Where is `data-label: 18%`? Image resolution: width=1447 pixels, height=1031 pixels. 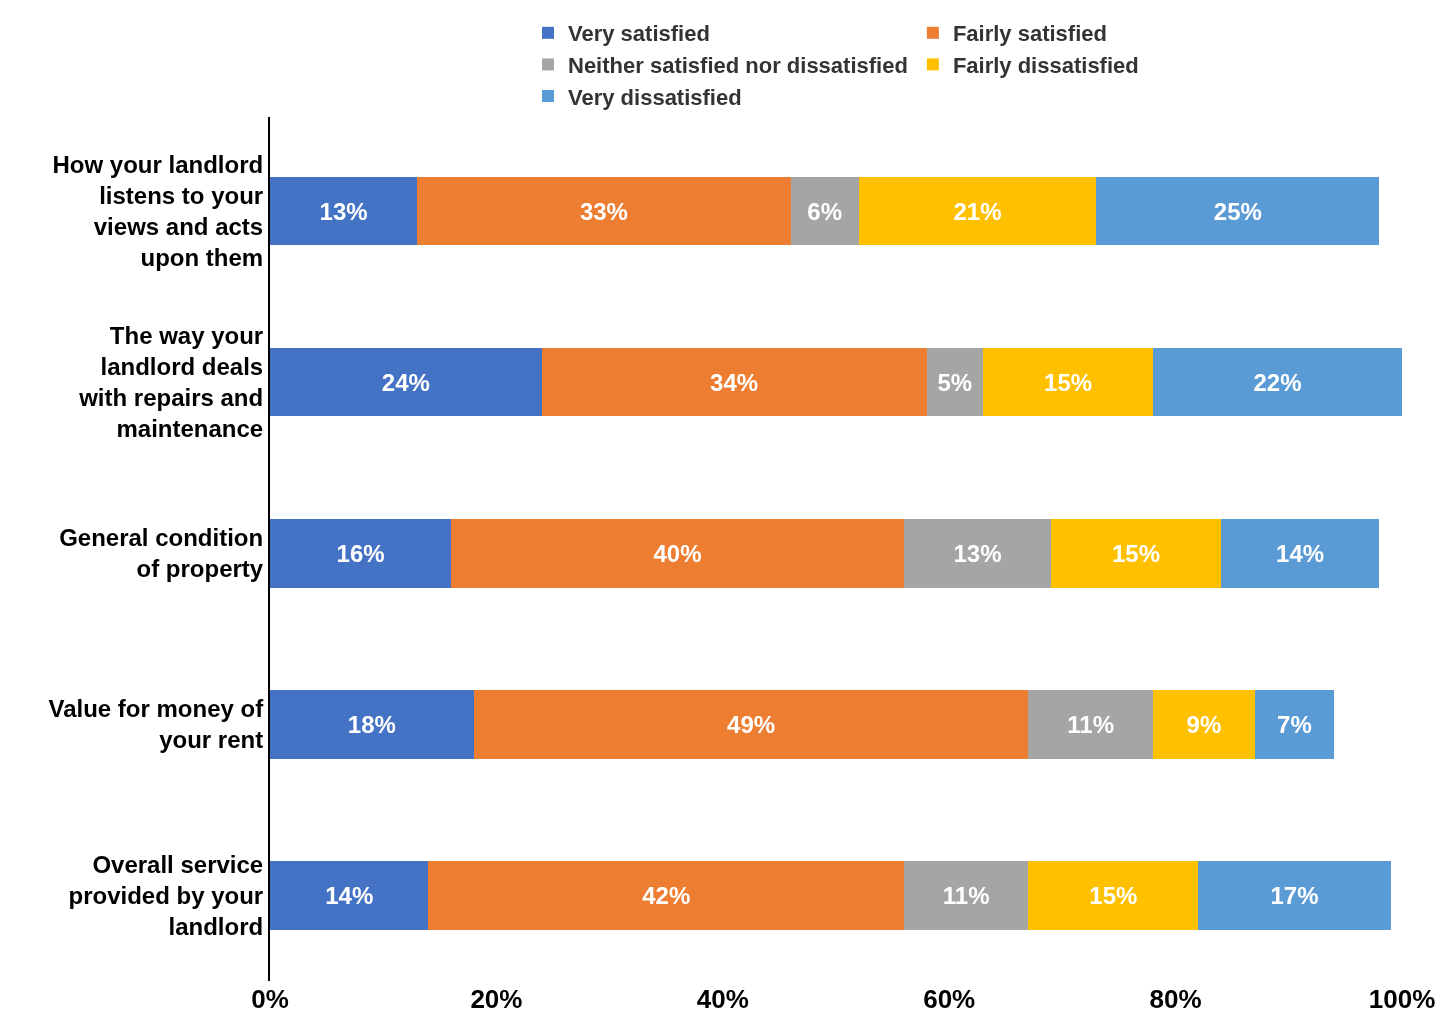
data-label: 18% is located at coordinates (371, 724).